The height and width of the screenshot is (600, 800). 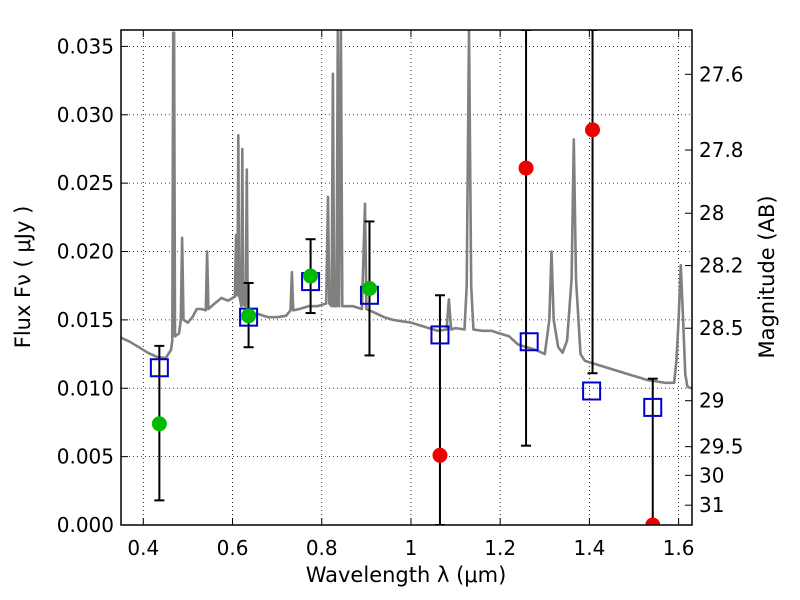 I want to click on x-tick-label: 1.6, so click(x=679, y=548).